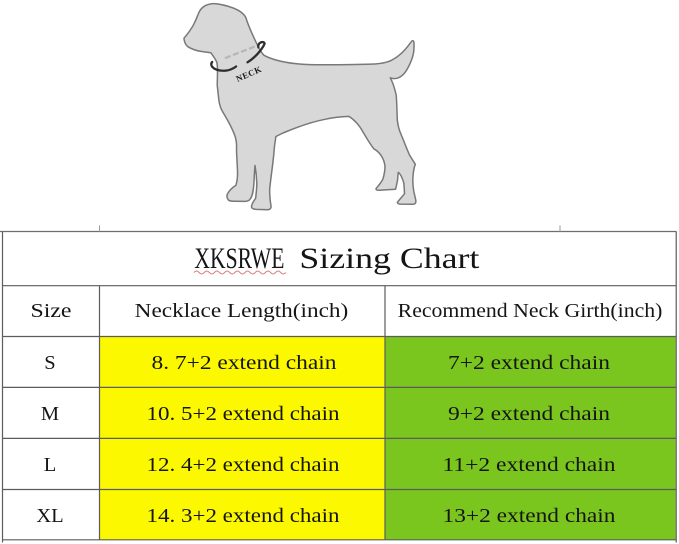  What do you see at coordinates (242, 311) in the screenshot?
I see `svg-text: Necklace Length(inch)` at bounding box center [242, 311].